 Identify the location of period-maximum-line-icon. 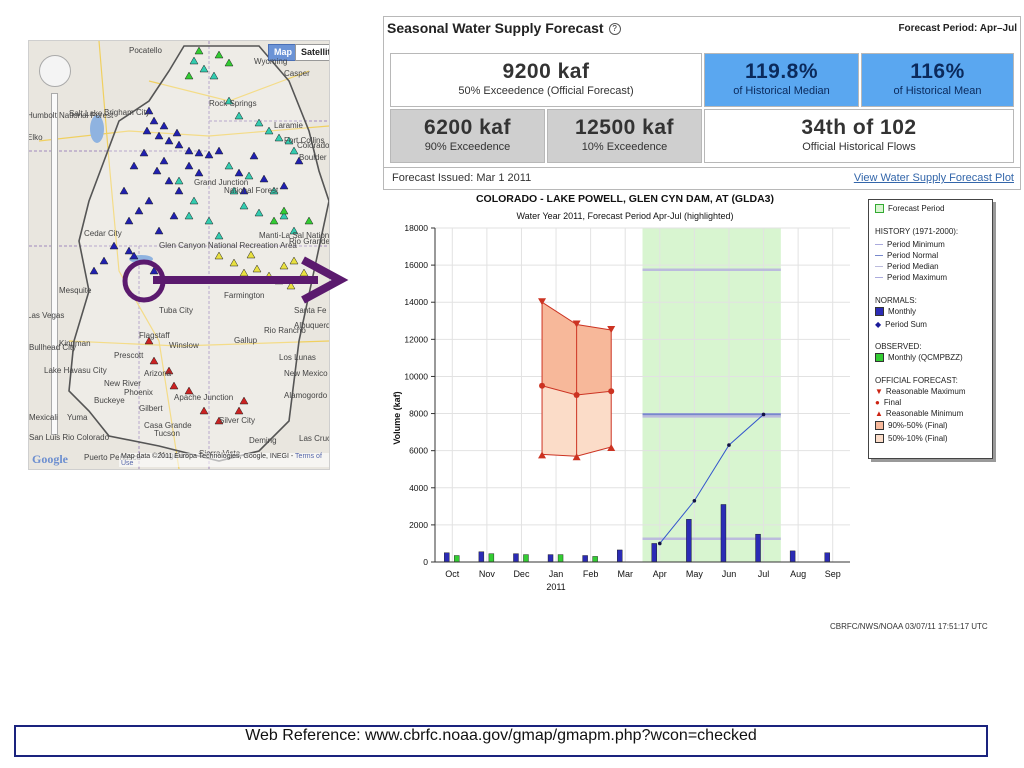
(879, 278).